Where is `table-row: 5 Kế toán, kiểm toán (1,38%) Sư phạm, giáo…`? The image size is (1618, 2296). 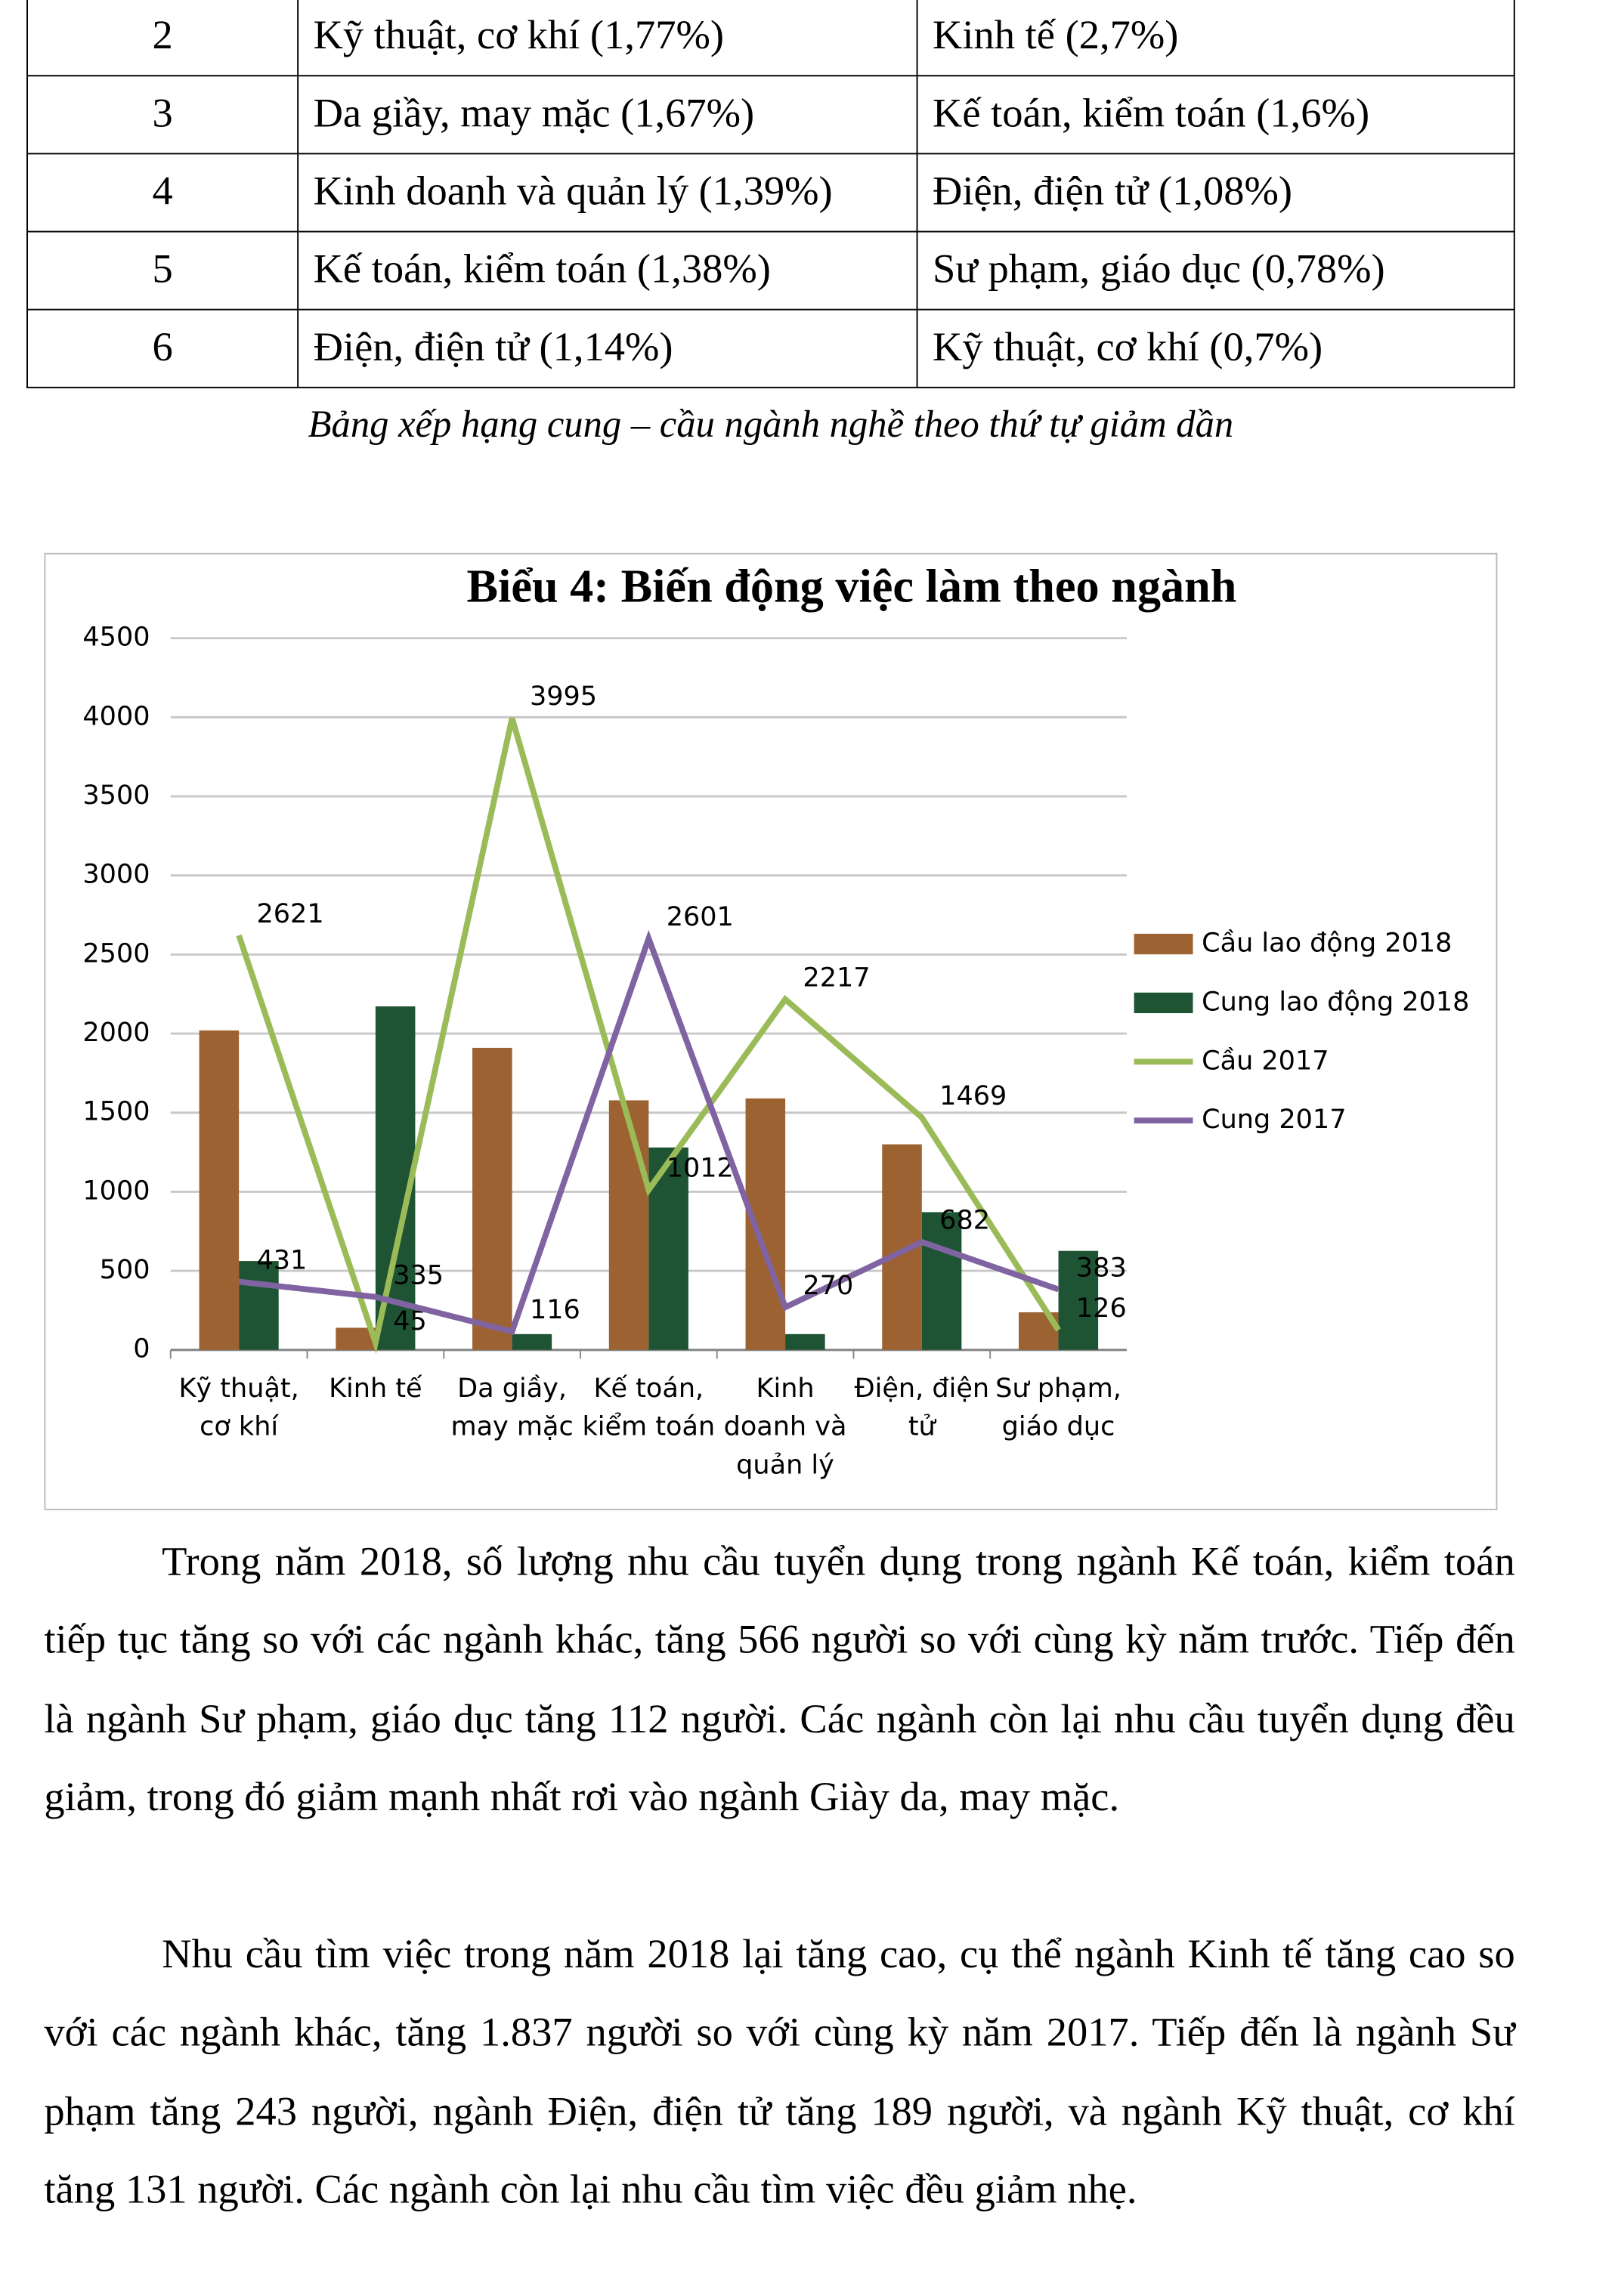 table-row: 5 Kế toán, kiểm toán (1,38%) Sư phạm, giáo… is located at coordinates (770, 270).